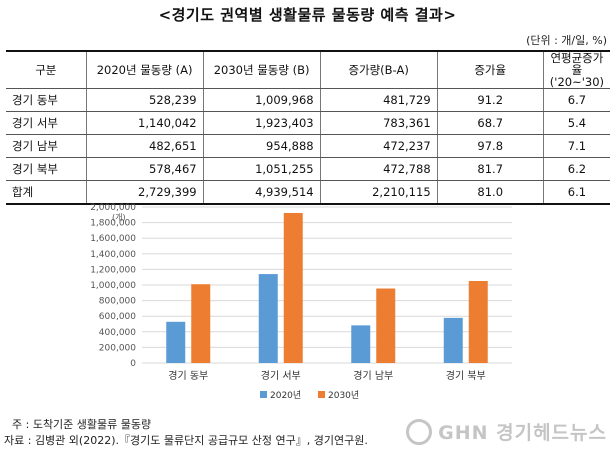 The height and width of the screenshot is (455, 615). What do you see at coordinates (490, 100) in the screenshot?
I see `cell-rate: 91.2` at bounding box center [490, 100].